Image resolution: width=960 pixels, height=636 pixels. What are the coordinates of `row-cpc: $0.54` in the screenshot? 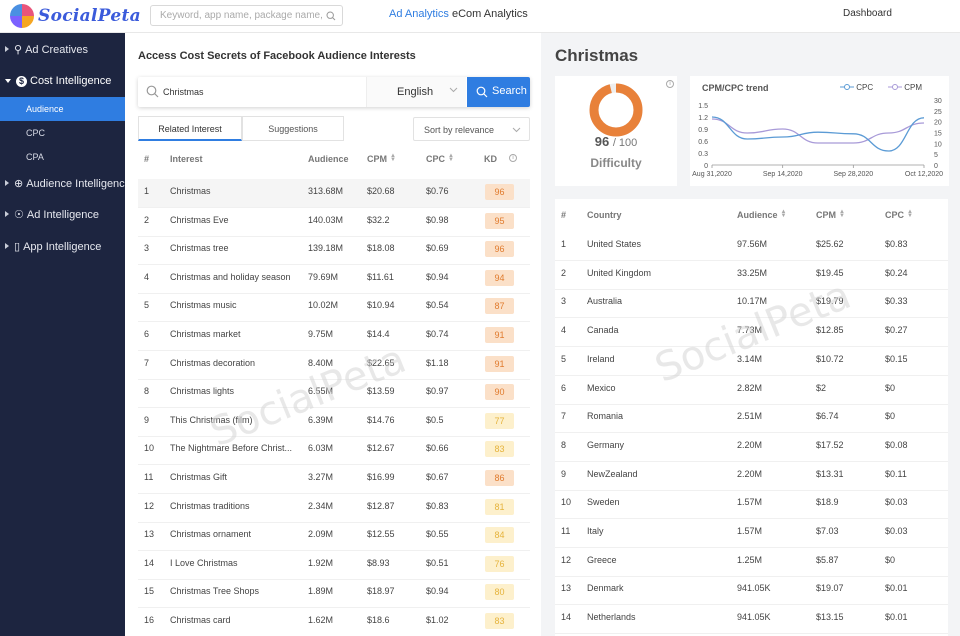 It's located at (437, 305).